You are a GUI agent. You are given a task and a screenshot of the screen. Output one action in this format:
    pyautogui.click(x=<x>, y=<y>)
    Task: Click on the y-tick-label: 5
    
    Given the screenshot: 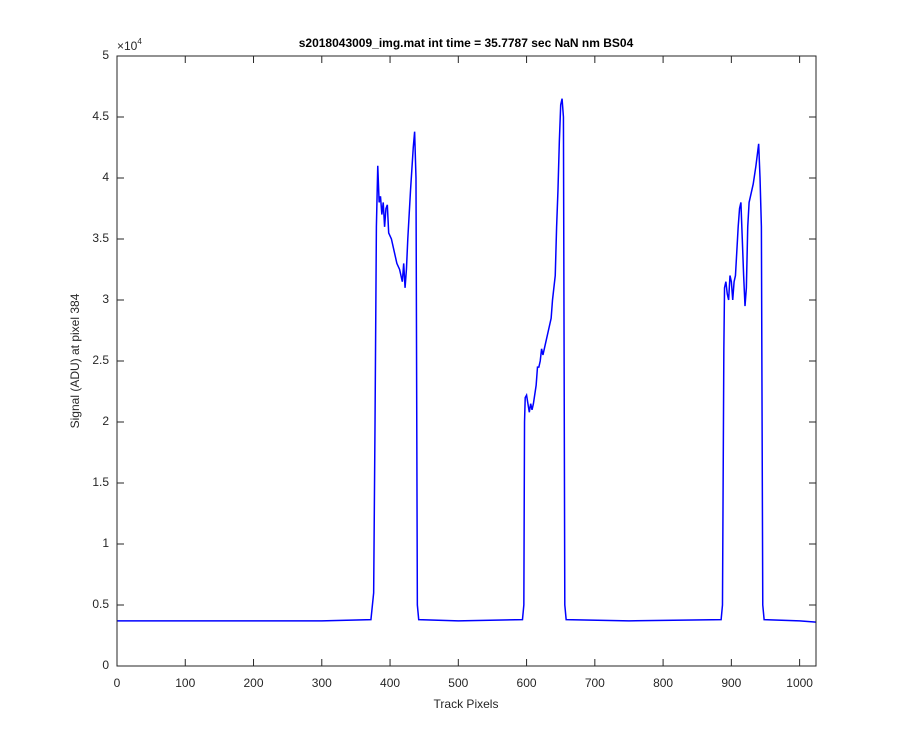 What is the action you would take?
    pyautogui.click(x=105, y=55)
    